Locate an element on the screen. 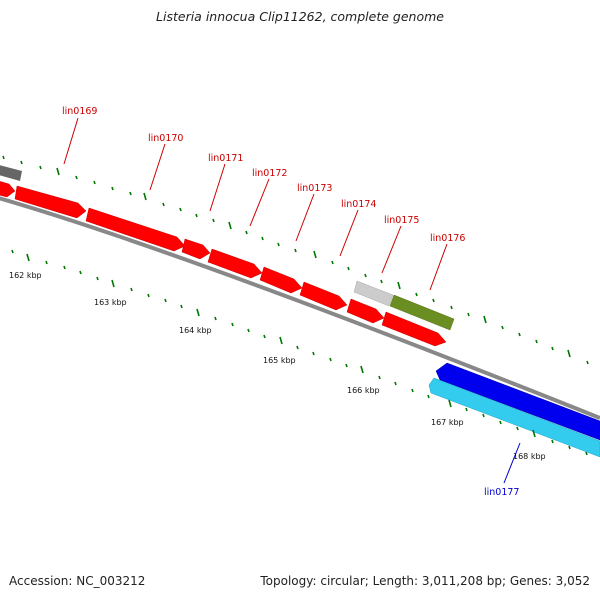 The height and width of the screenshot is (600, 600). tick-label: 163 kbp is located at coordinates (110, 302).